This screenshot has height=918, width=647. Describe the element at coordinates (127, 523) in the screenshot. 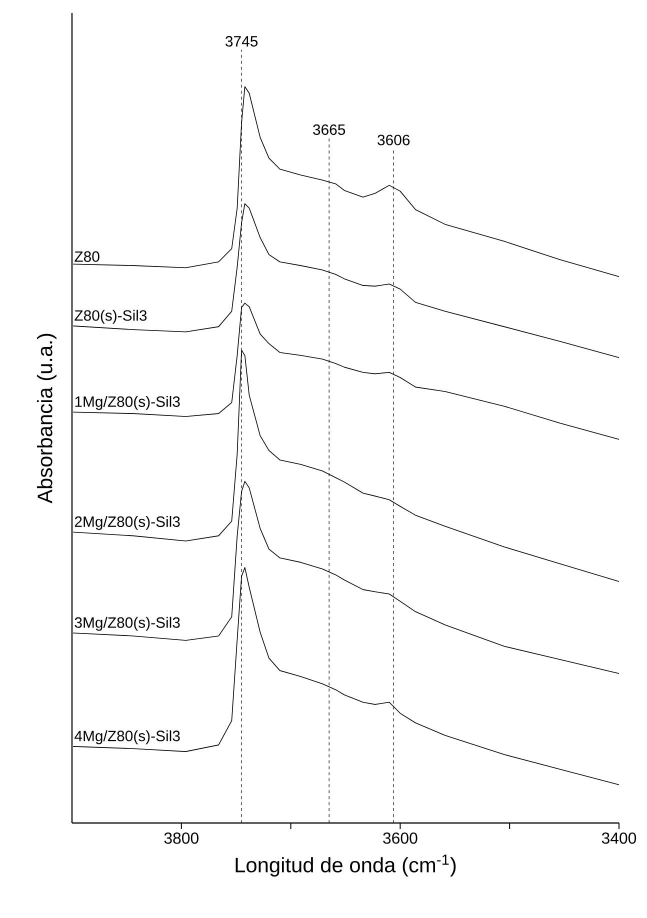

I see `series-label: 2Mg/Z80(s)-Sil3` at that location.